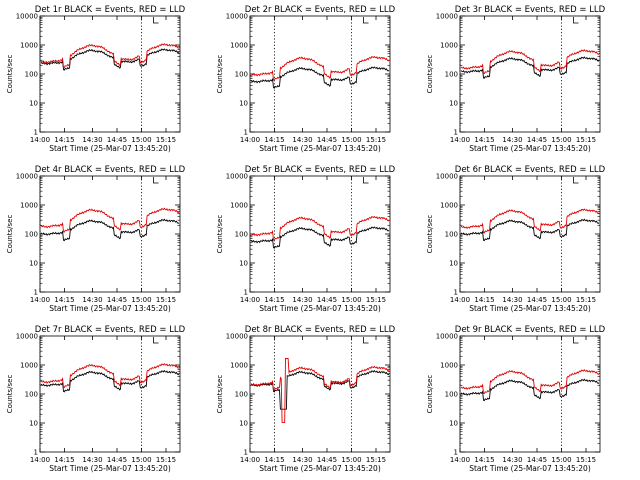 Image resolution: width=640 pixels, height=480 pixels. Describe the element at coordinates (530, 10) in the screenshot. I see `panel-title: Det 3r BLACK = Events, RED = LLD` at that location.